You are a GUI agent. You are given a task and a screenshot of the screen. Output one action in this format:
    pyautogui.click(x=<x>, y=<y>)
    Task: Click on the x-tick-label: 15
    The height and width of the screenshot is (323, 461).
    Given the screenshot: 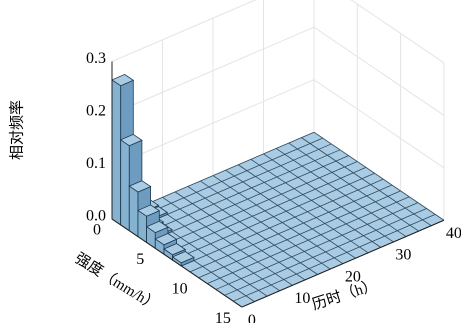 What is the action you would take?
    pyautogui.click(x=223, y=316)
    